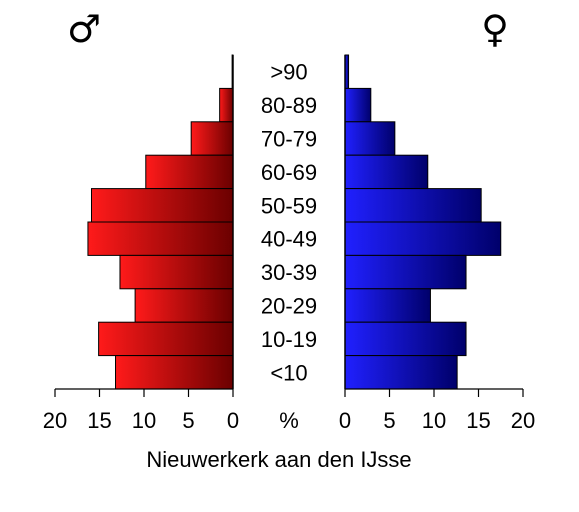  What do you see at coordinates (289, 105) in the screenshot?
I see `category-label-1: 80-89` at bounding box center [289, 105].